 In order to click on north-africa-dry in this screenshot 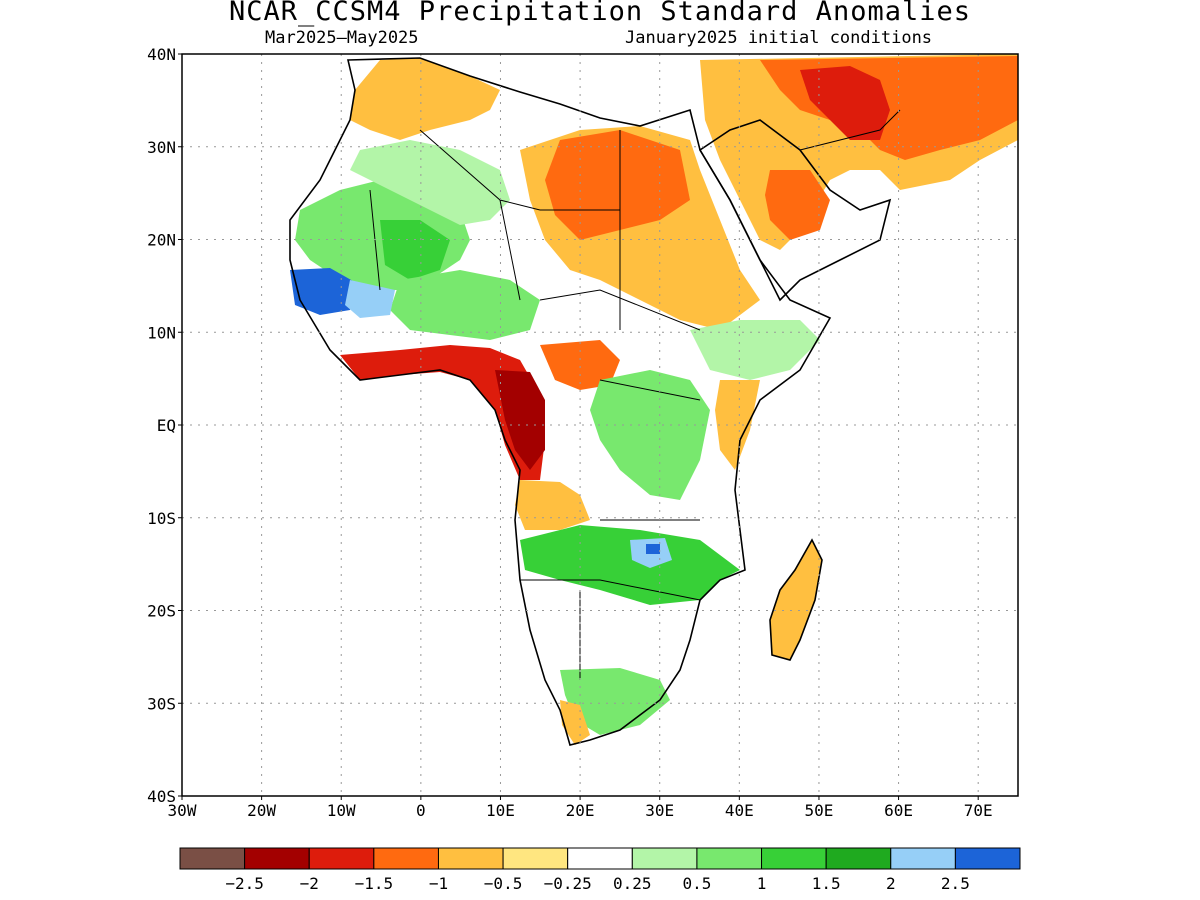, I will do `click(425, 99)`.